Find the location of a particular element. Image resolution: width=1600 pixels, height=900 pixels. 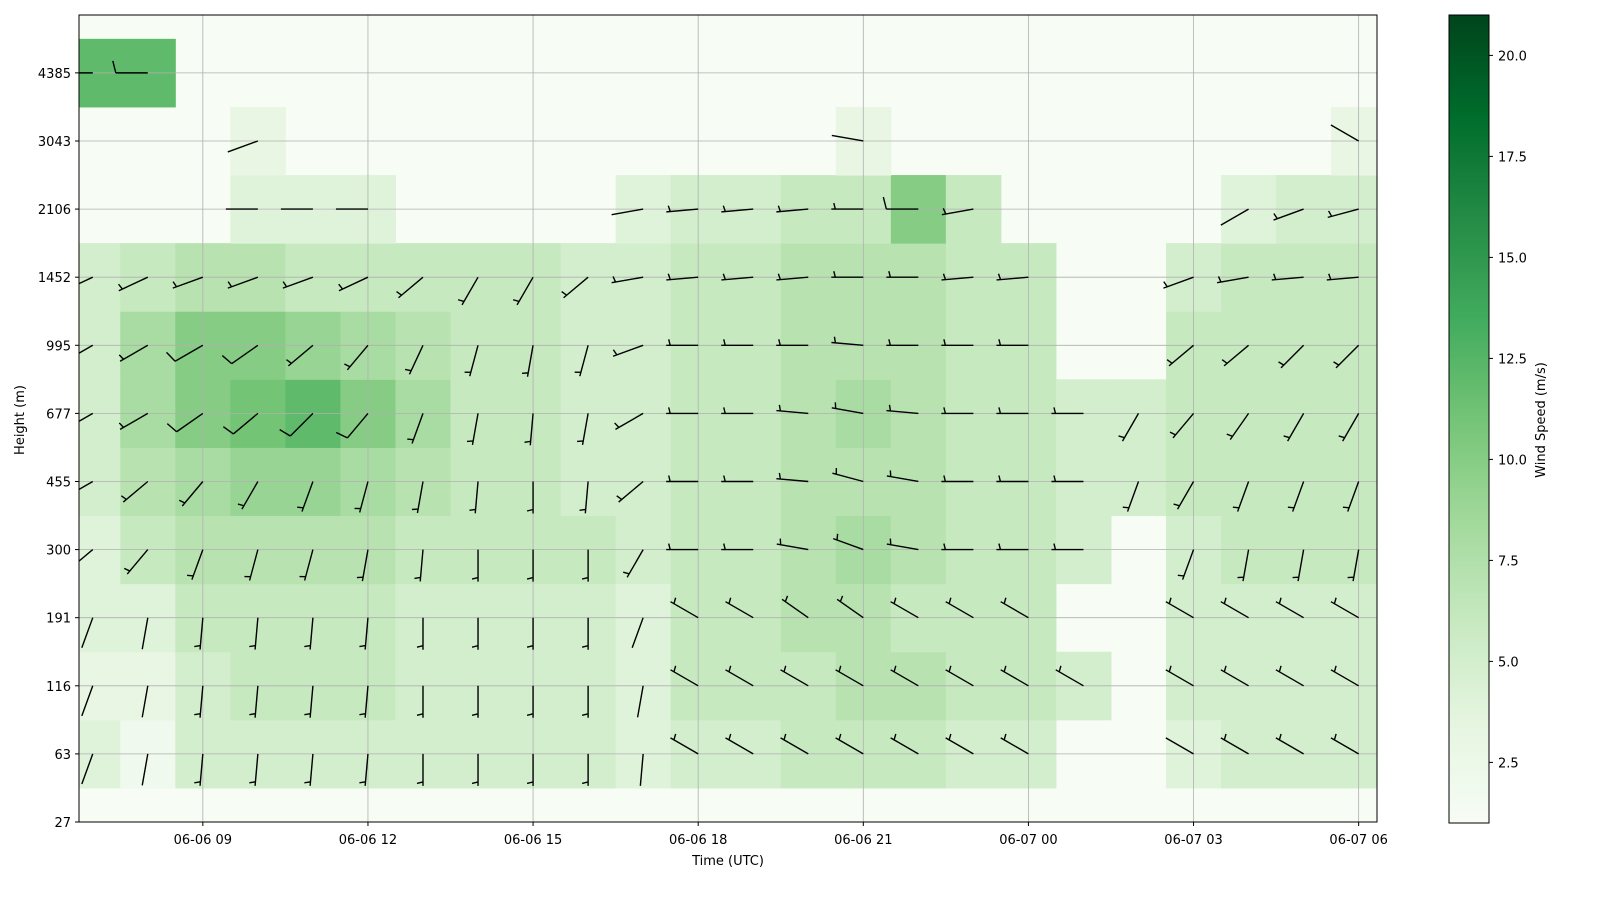

x-tick-label: 06-07 03 is located at coordinates (1193, 840).